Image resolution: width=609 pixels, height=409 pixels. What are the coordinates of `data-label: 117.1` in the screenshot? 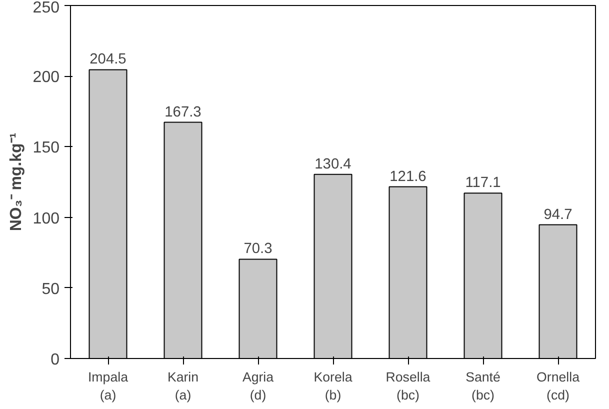 It's located at (483, 183).